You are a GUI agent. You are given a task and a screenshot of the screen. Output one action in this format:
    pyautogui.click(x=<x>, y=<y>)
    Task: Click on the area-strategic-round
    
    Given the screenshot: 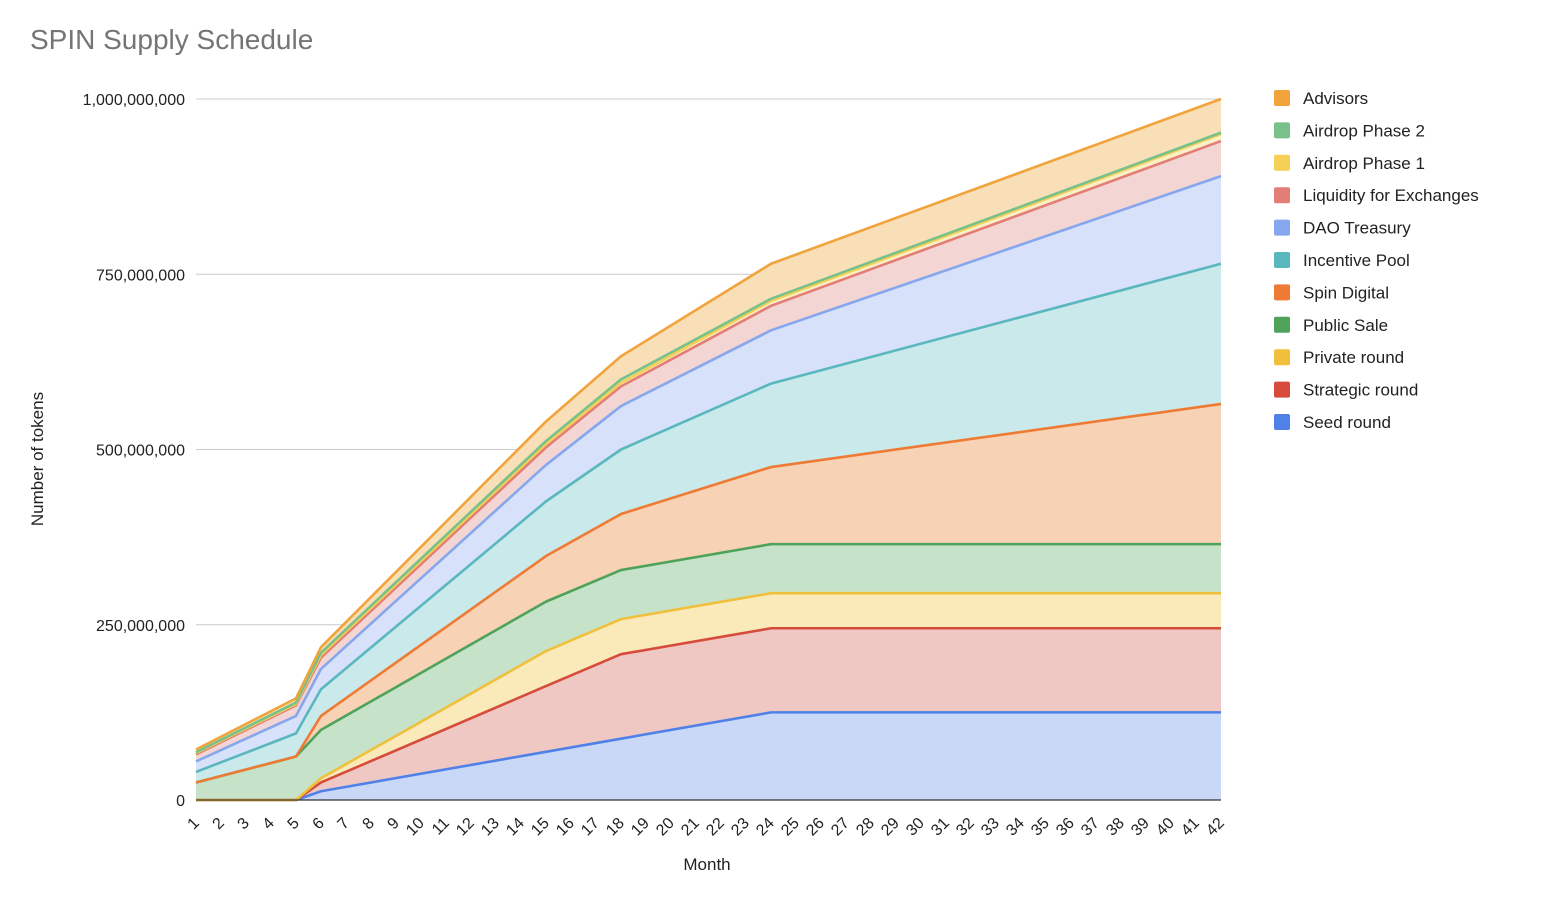 What is the action you would take?
    pyautogui.click(x=708, y=714)
    